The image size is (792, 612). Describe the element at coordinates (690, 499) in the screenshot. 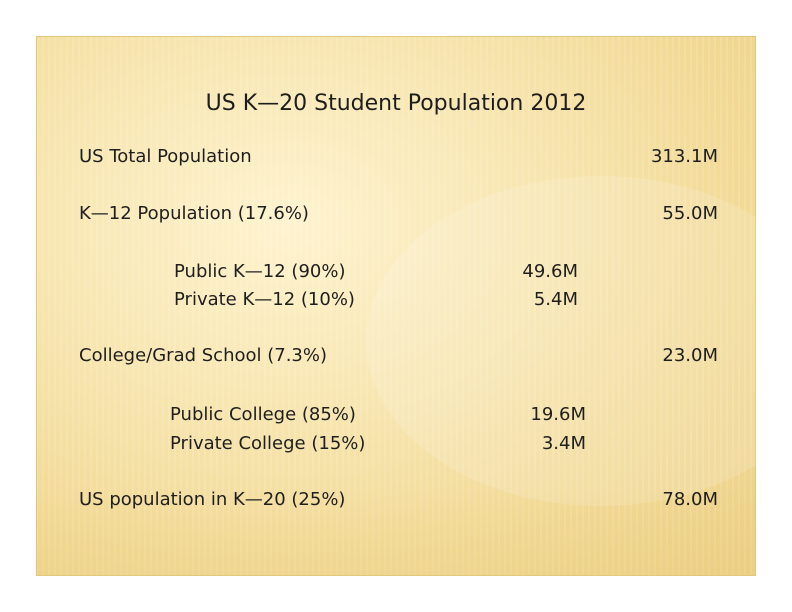

I see `row-value: 78.0M` at that location.